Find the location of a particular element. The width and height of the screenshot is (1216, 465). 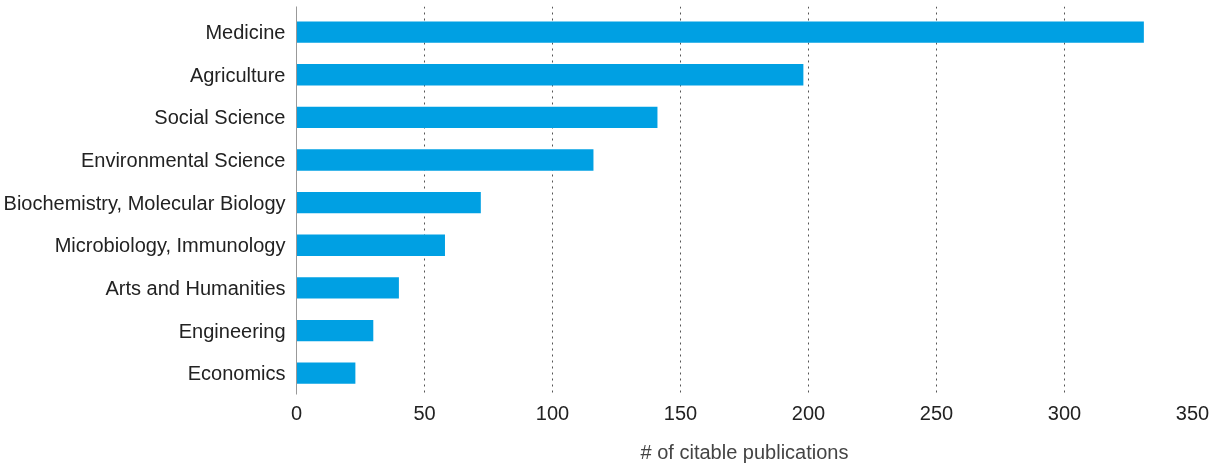

y-tick-label: Economics is located at coordinates (236, 373).